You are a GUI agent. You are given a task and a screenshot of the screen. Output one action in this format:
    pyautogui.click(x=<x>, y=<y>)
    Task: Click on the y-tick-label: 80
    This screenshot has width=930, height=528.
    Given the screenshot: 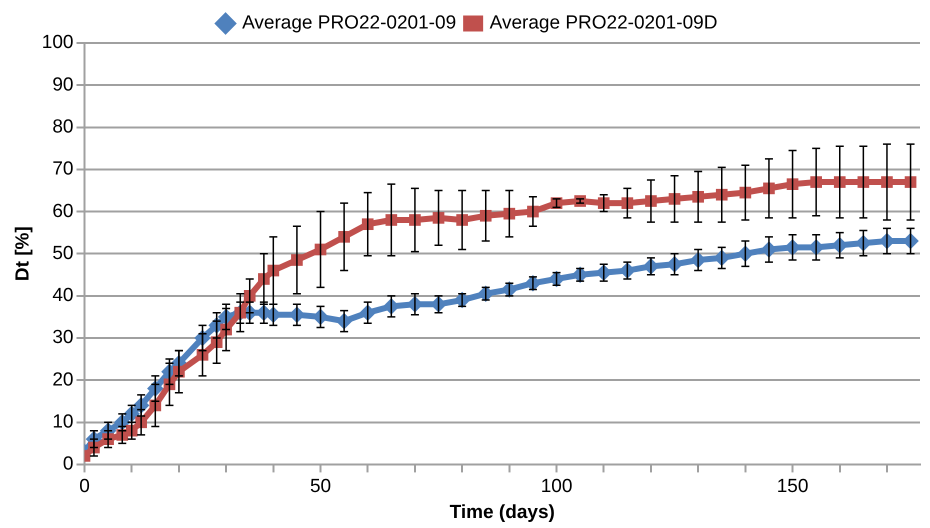 What is the action you would take?
    pyautogui.click(x=63, y=127)
    